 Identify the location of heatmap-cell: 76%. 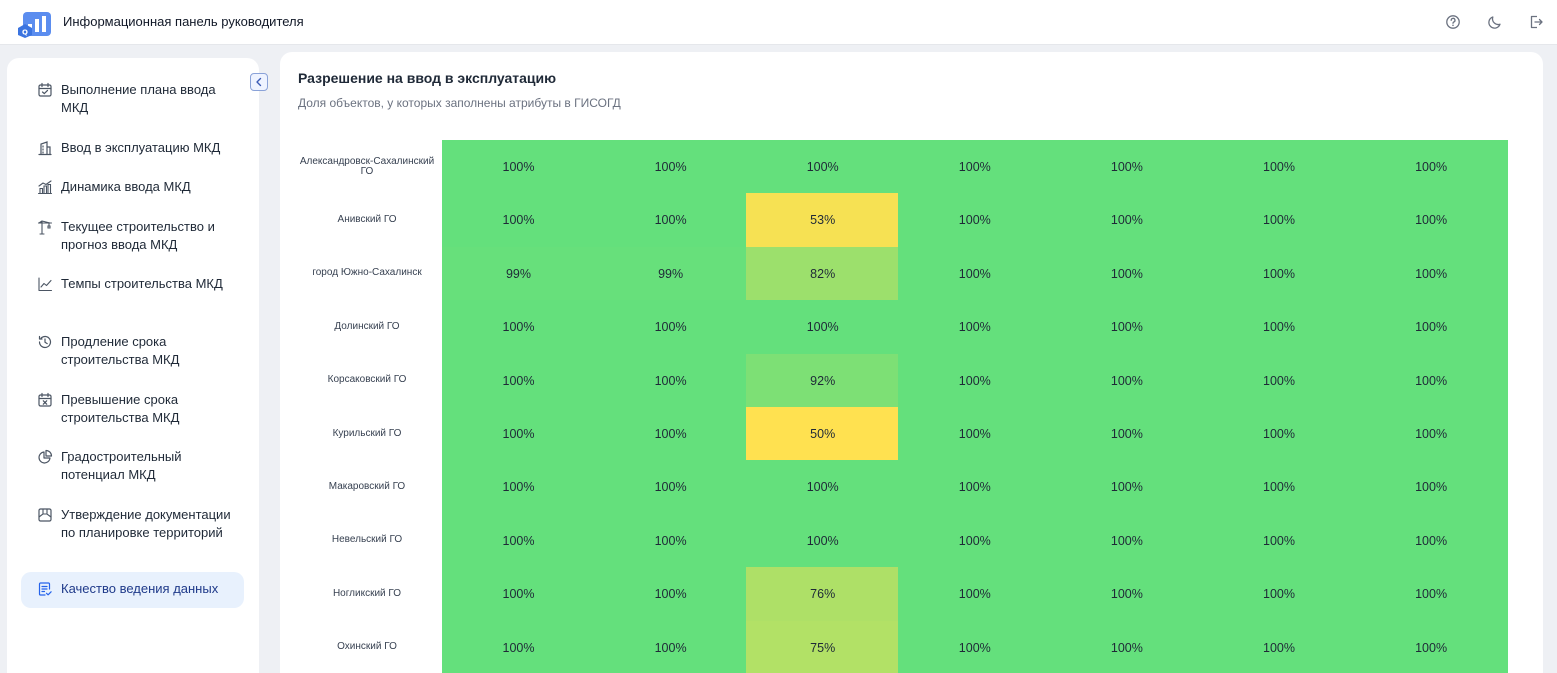
(823, 594).